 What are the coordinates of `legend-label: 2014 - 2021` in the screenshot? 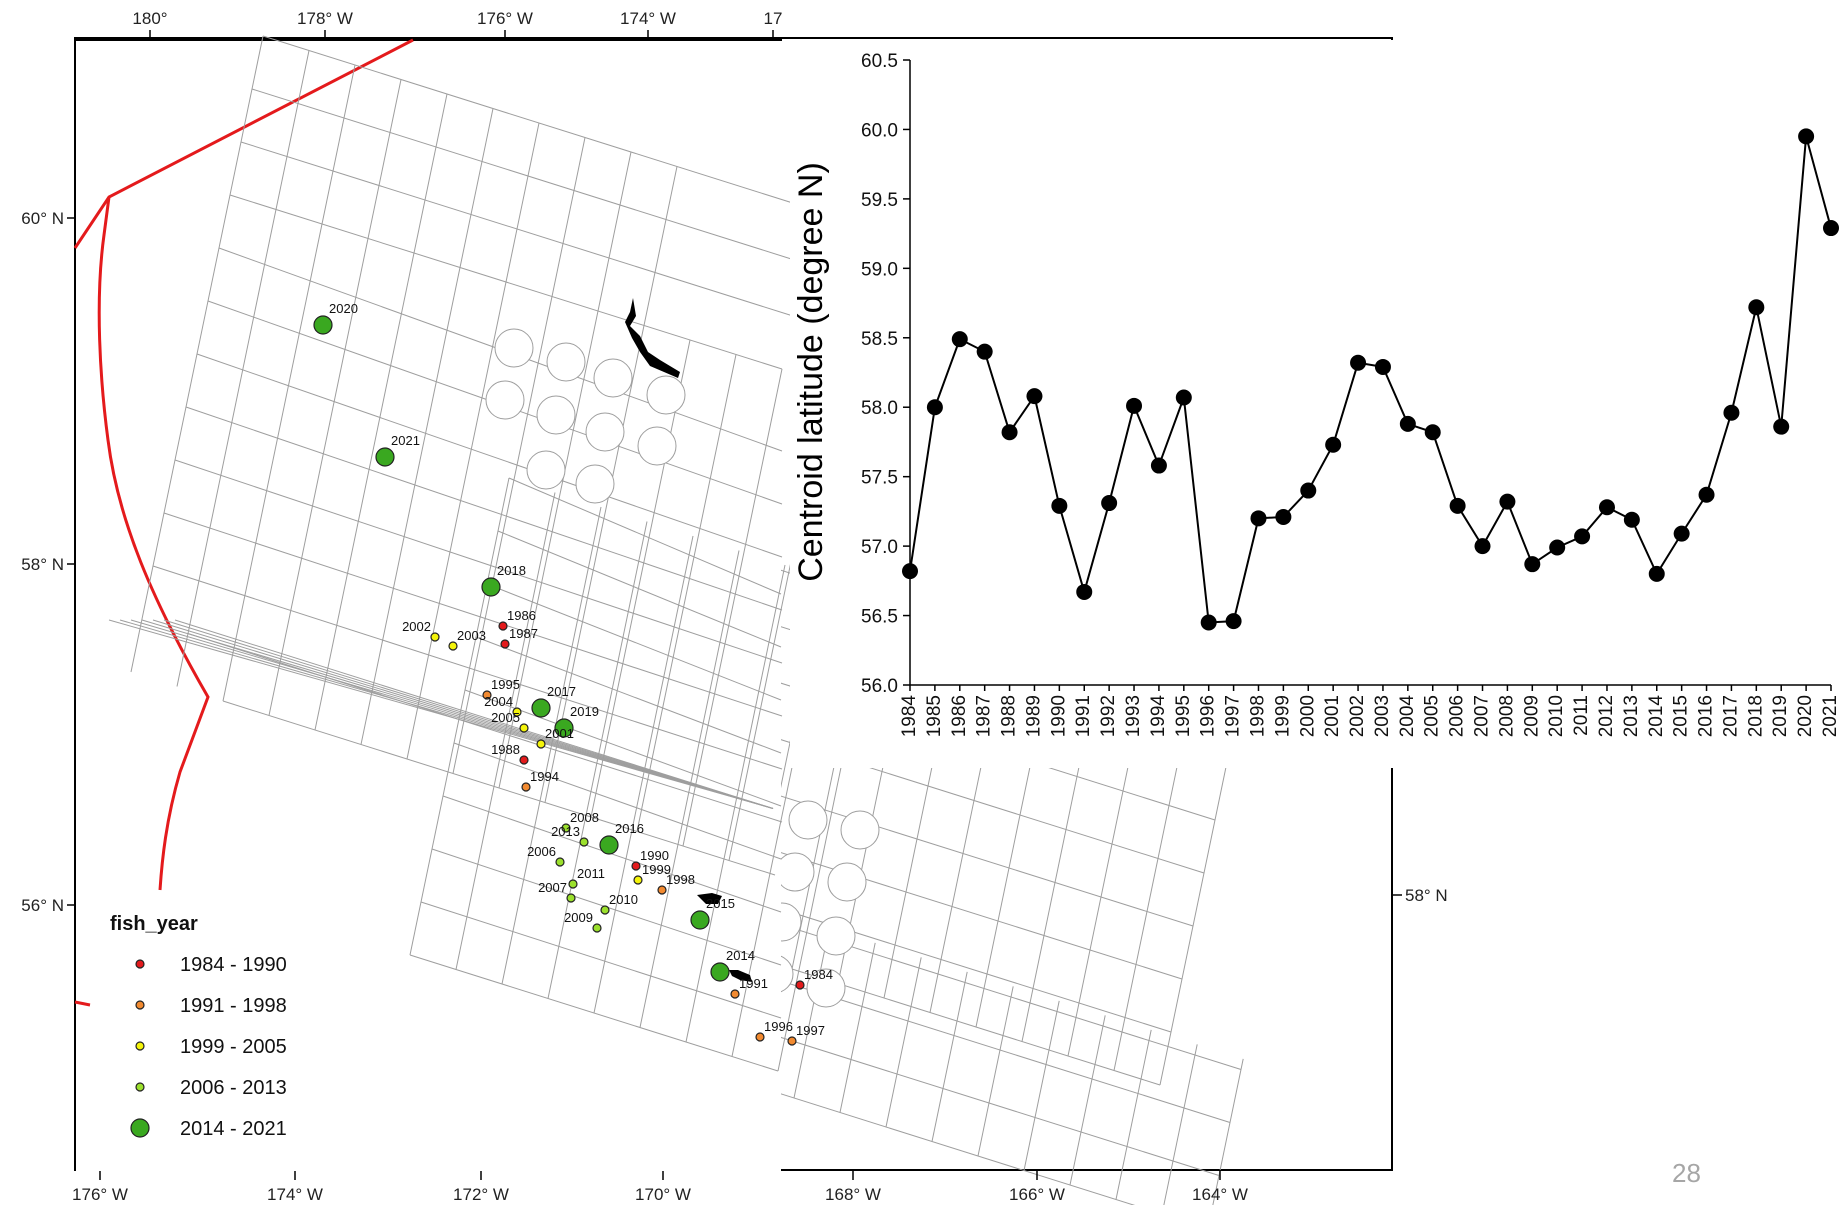 It's located at (233, 1129).